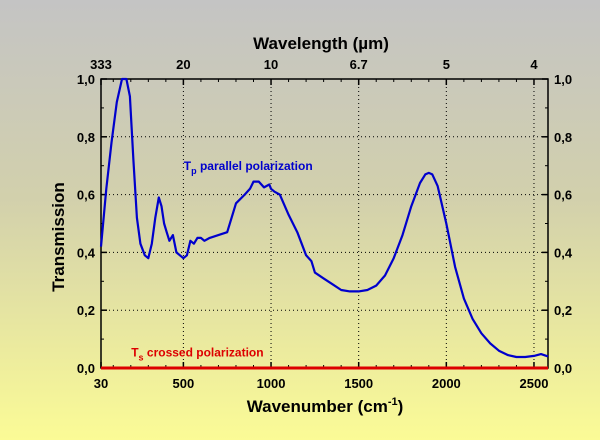  What do you see at coordinates (358, 383) in the screenshot?
I see `x-tick-label: 1500` at bounding box center [358, 383].